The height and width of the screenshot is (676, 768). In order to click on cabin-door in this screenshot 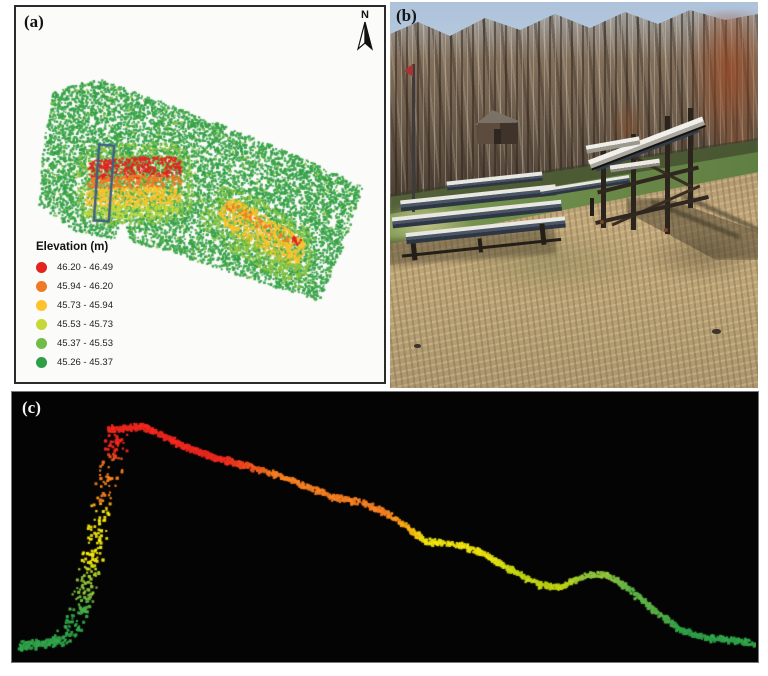, I will do `click(497, 136)`.